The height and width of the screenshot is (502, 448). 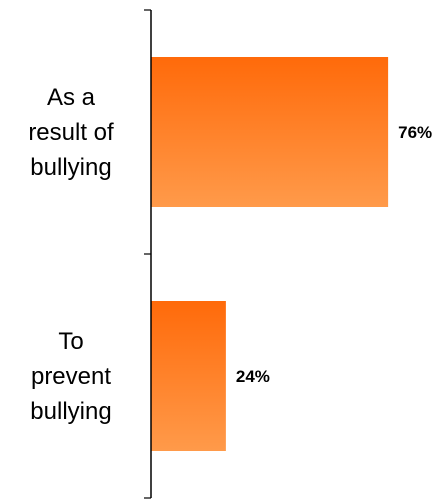 I want to click on y-axis, so click(x=148, y=254).